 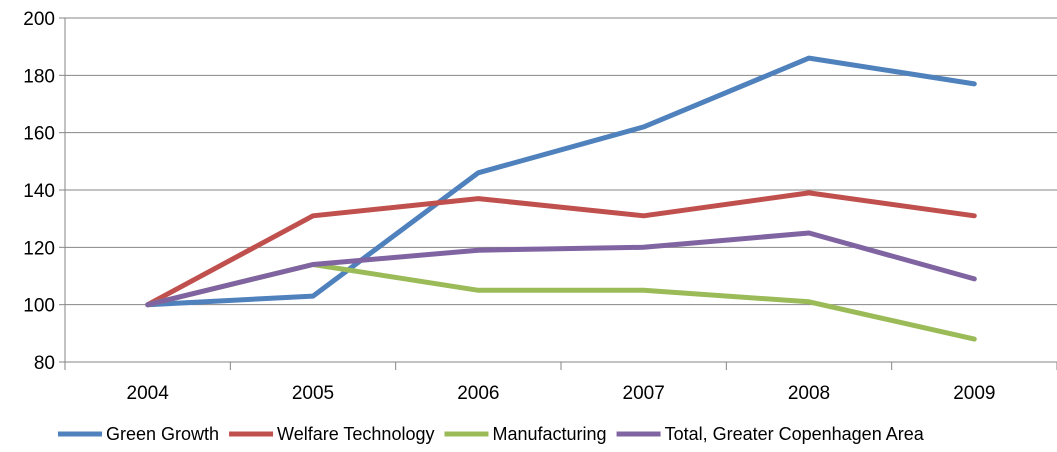 I want to click on y-tick-label: 180, so click(x=39, y=76).